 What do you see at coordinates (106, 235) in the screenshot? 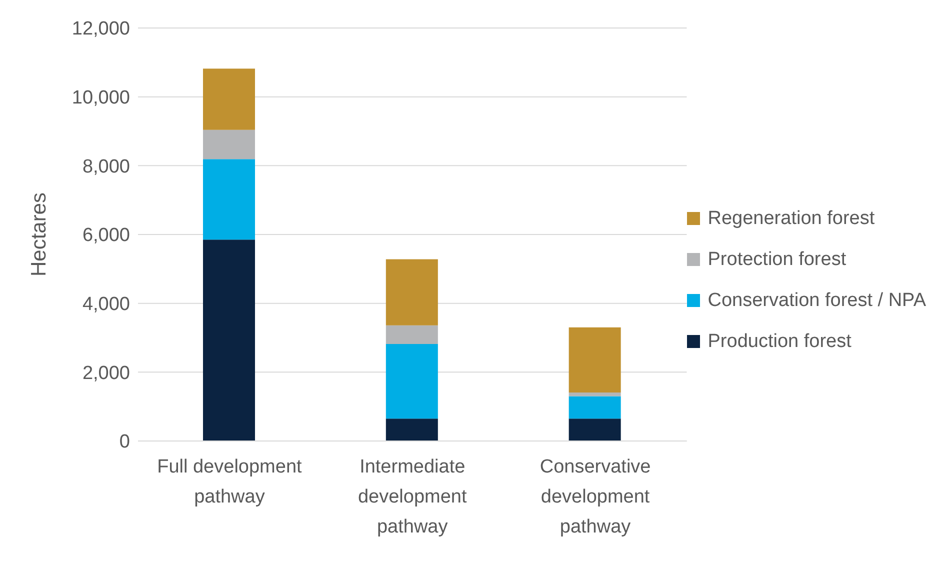
I see `y-tick-label: 6,000` at bounding box center [106, 235].